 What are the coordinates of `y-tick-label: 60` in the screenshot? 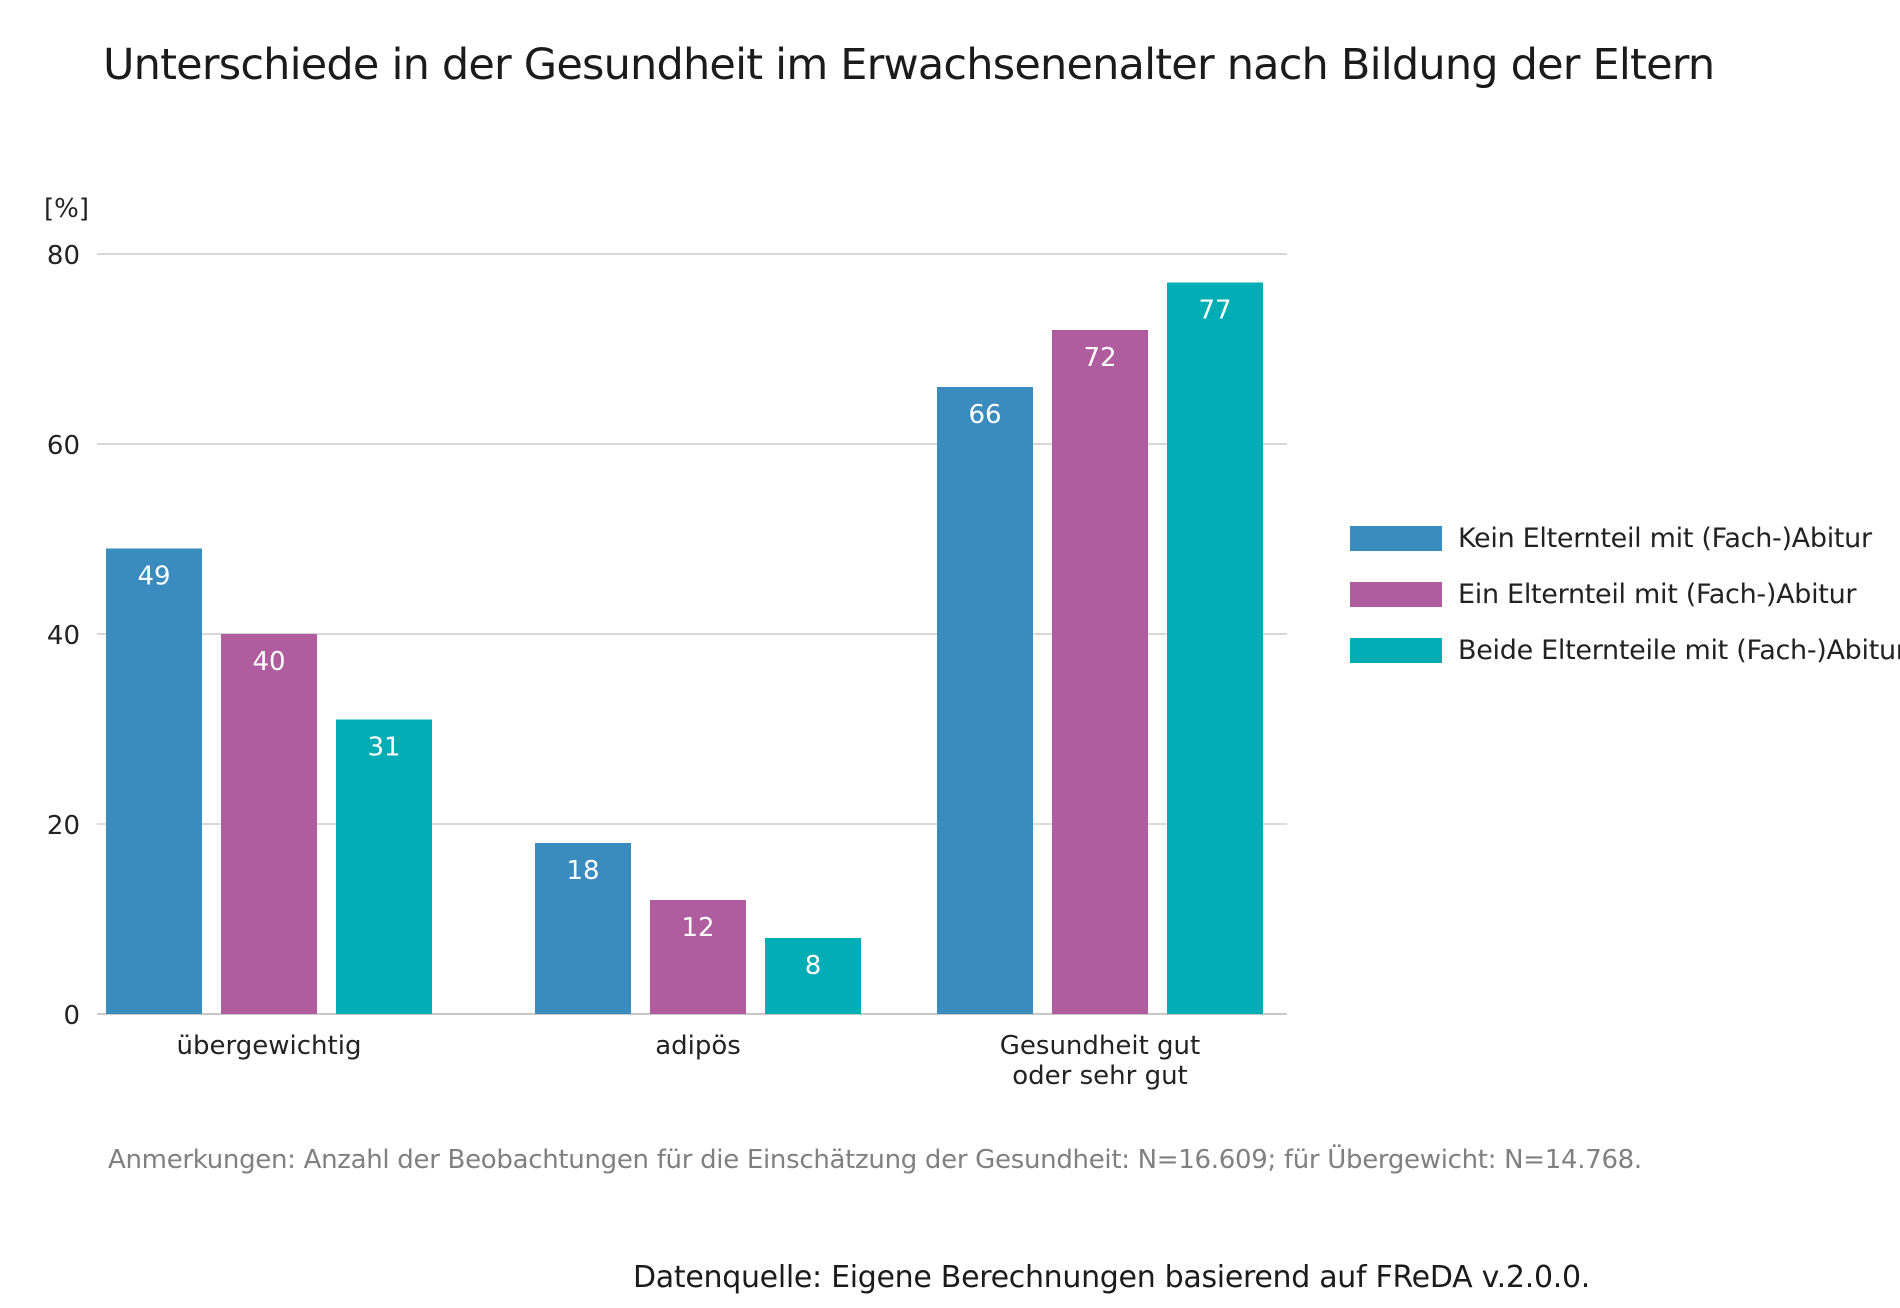 It's located at (63, 446).